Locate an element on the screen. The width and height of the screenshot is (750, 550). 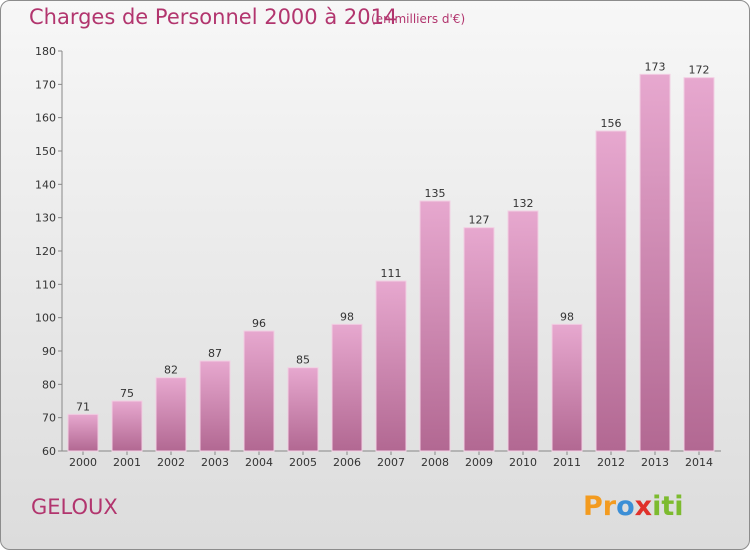
data-label: 127 is located at coordinates (479, 220).